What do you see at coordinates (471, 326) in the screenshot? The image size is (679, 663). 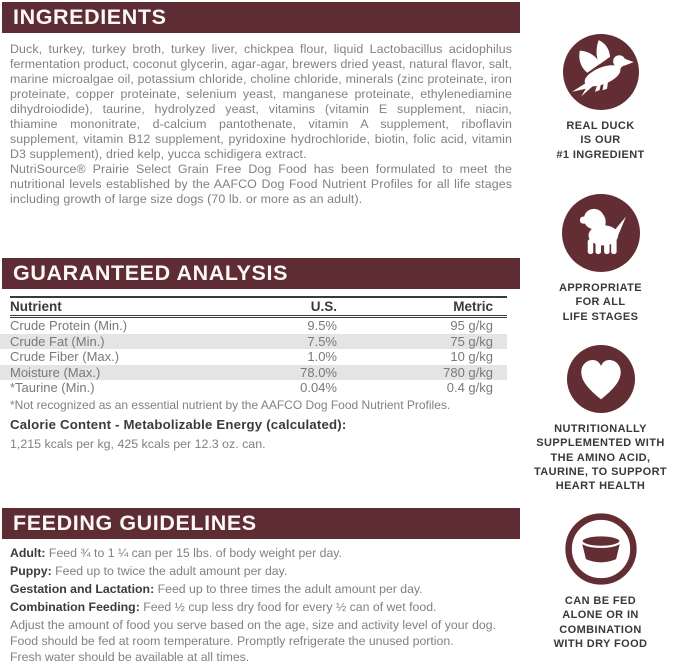 I see `metric-value: 95 g/kg` at bounding box center [471, 326].